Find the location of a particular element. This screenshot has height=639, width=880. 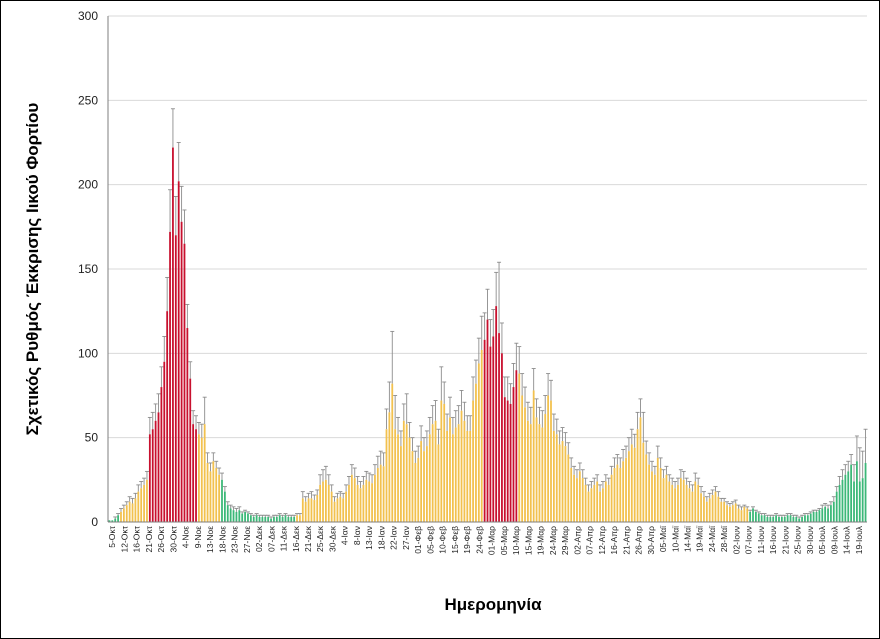

x-tick-label: 16-Οκτ is located at coordinates (137, 538).